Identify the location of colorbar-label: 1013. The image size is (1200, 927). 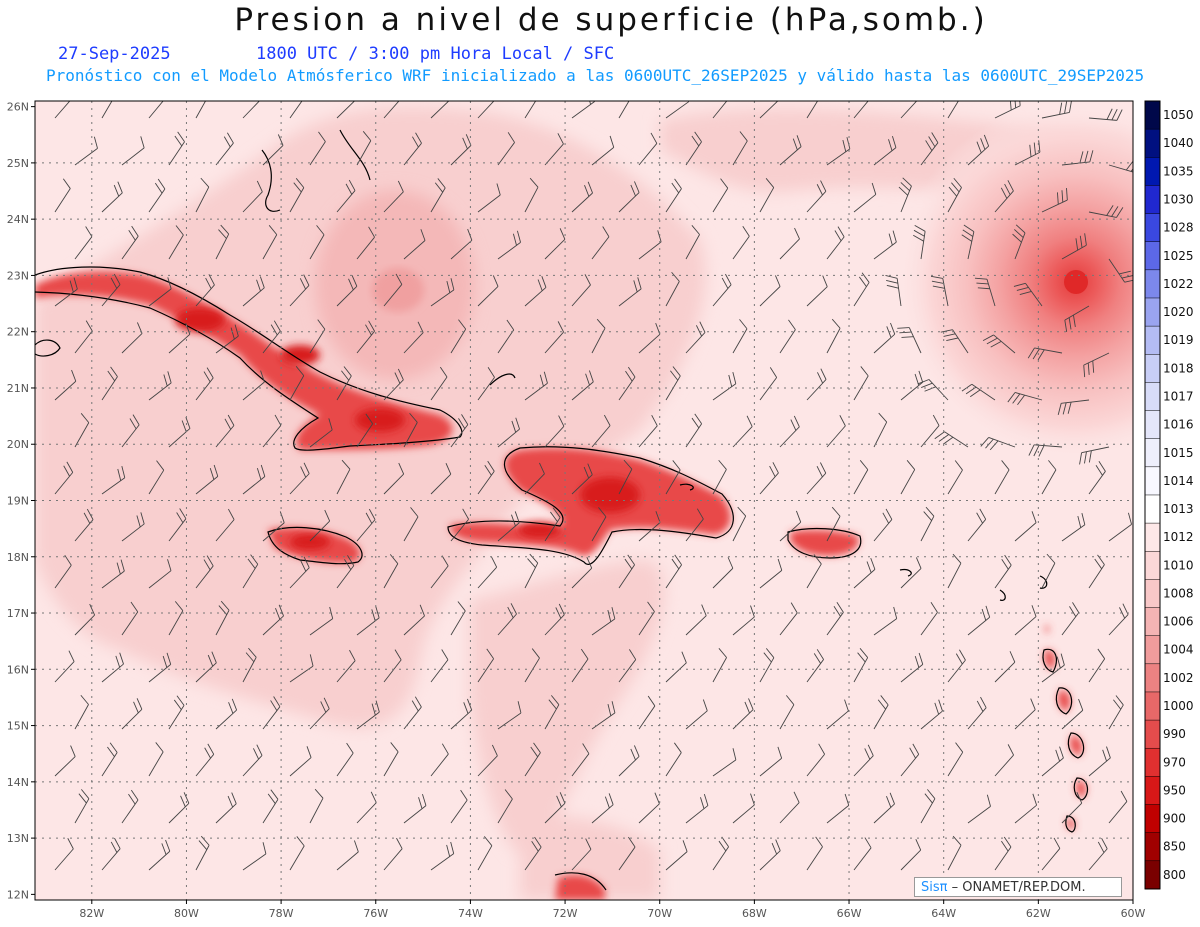
(1178, 509).